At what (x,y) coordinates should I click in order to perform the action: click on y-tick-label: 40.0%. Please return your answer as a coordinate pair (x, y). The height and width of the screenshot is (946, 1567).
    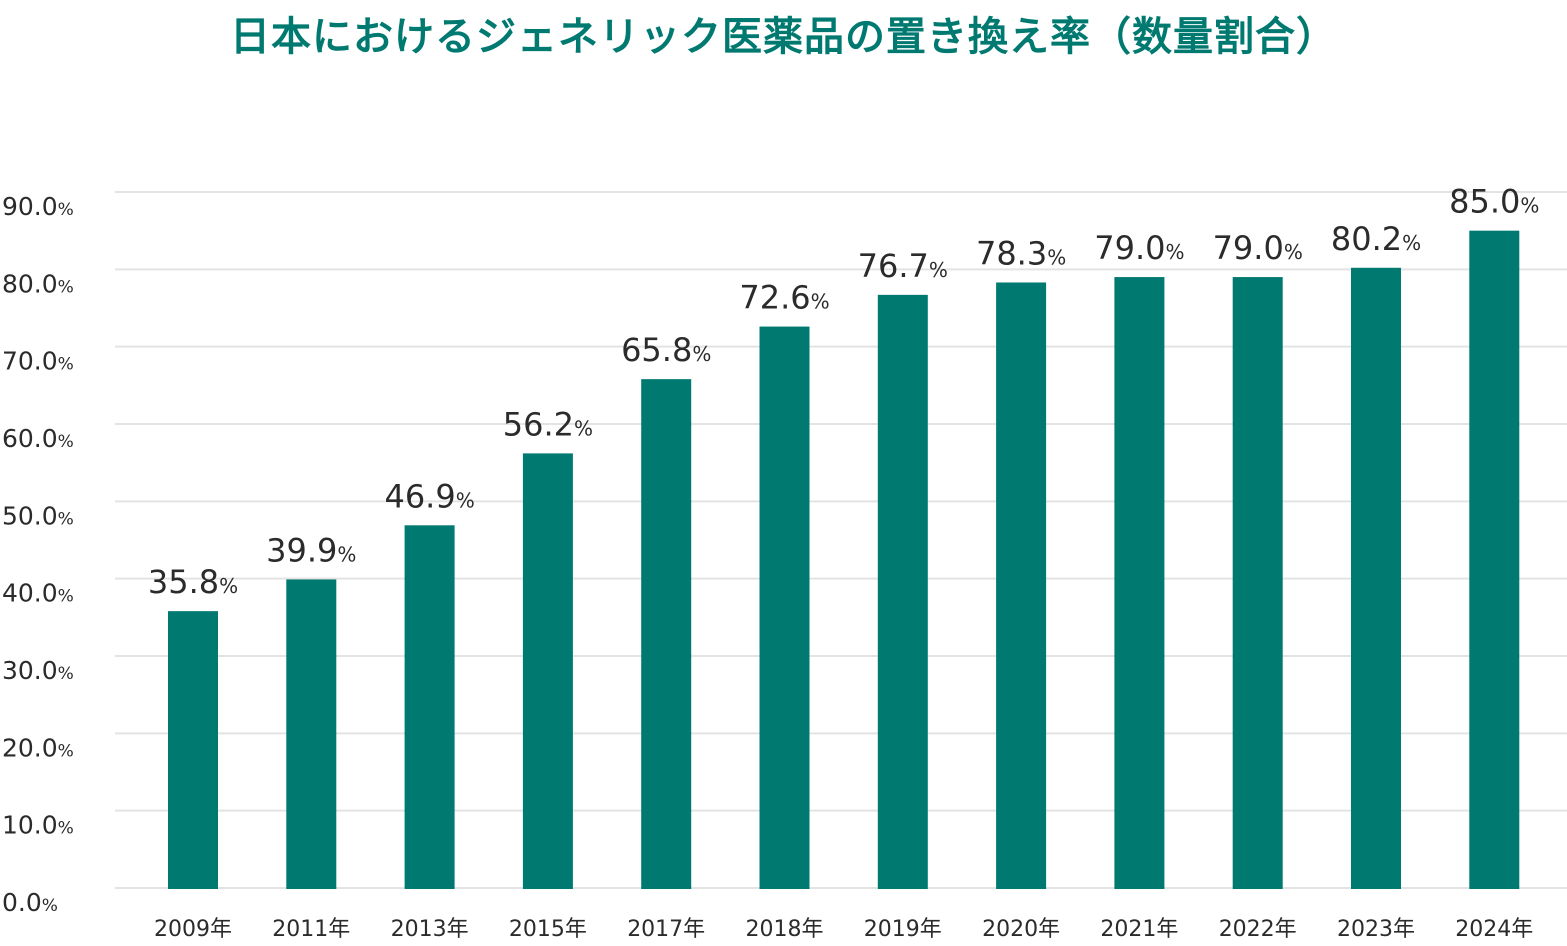
    Looking at the image, I should click on (38, 593).